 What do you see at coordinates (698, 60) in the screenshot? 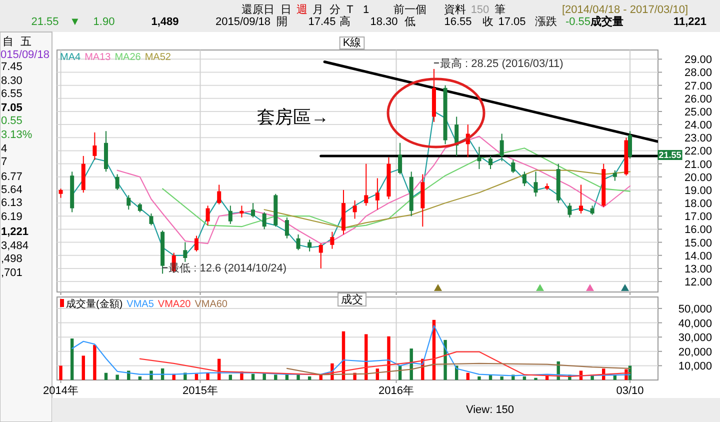
I see `y-tick-label: 29.00` at bounding box center [698, 60].